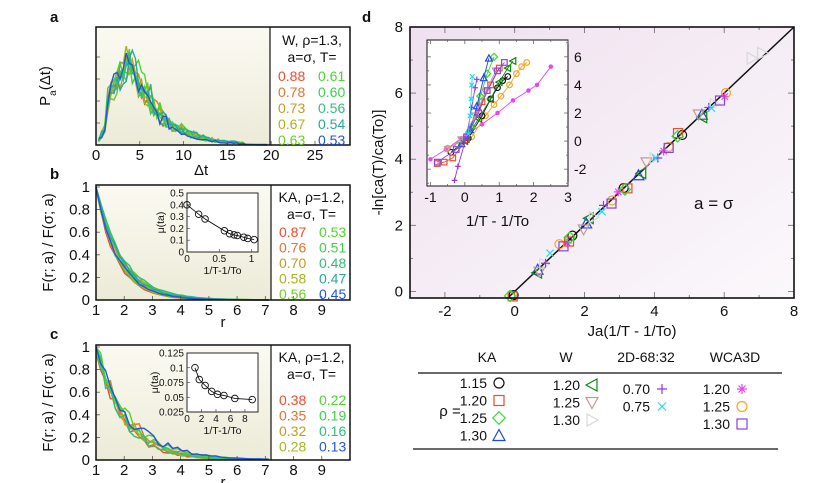  I want to click on legend-entry-b: 0.87, so click(292, 232).